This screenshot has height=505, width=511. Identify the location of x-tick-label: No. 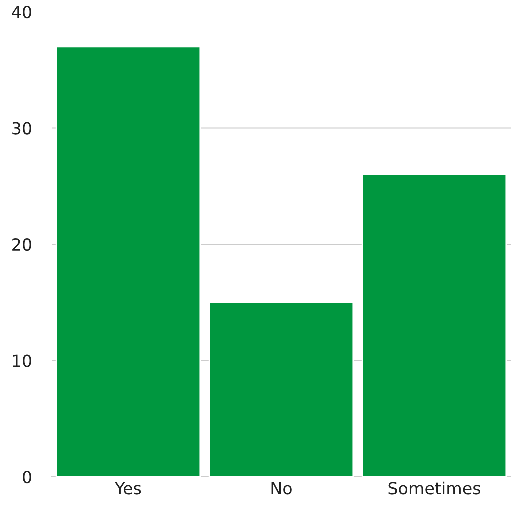
(282, 488).